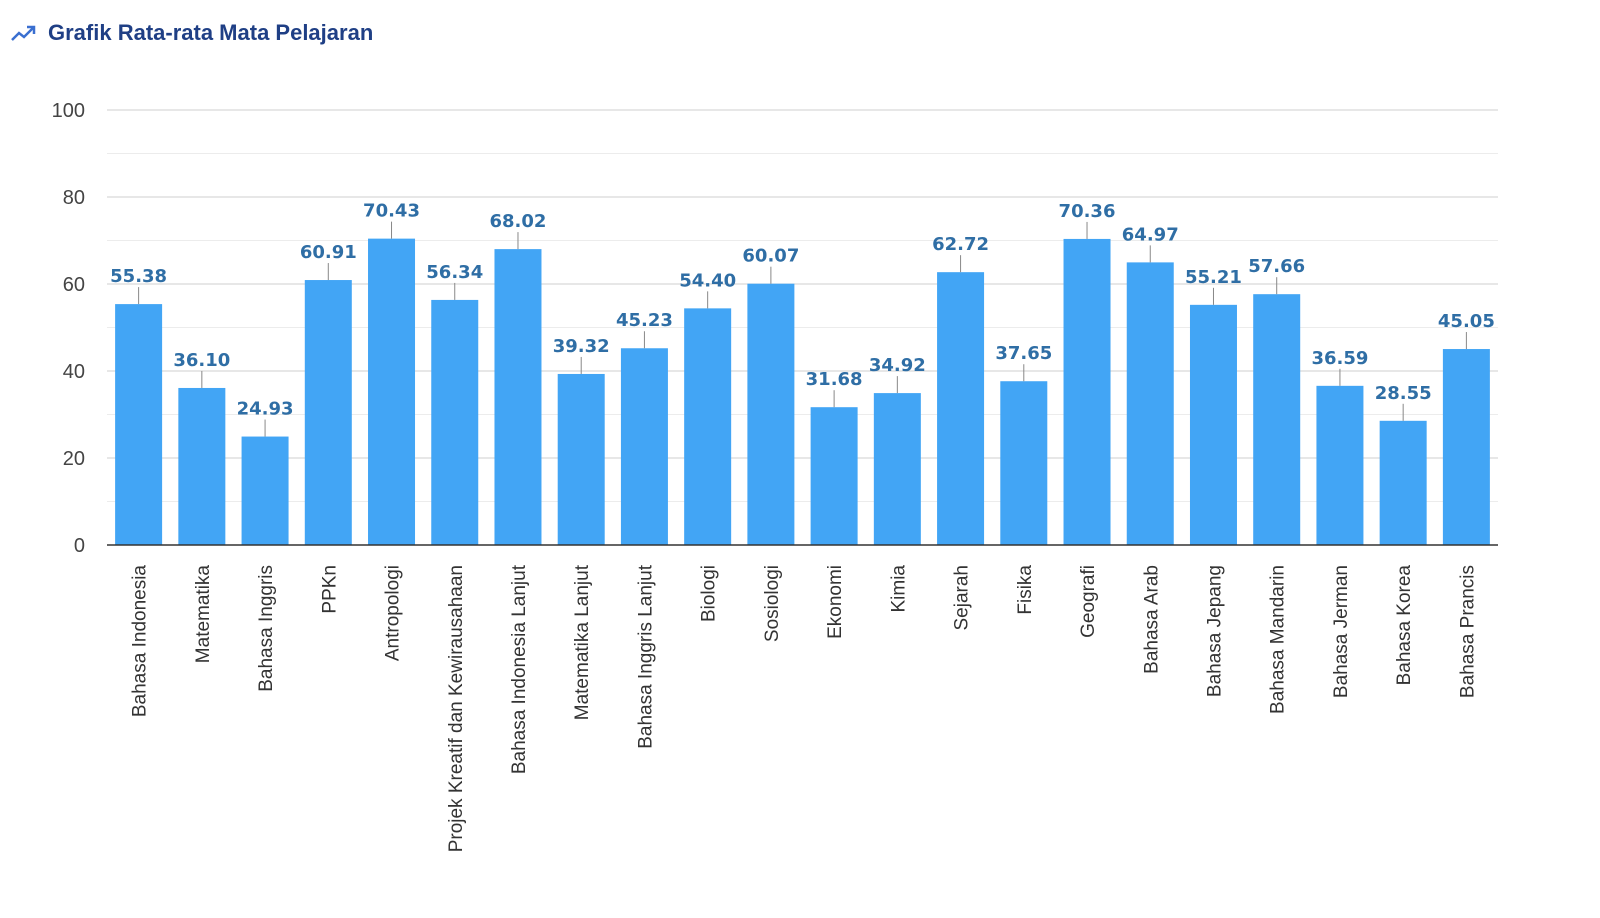 The height and width of the screenshot is (918, 1600). I want to click on value-label: 55.21, so click(1213, 277).